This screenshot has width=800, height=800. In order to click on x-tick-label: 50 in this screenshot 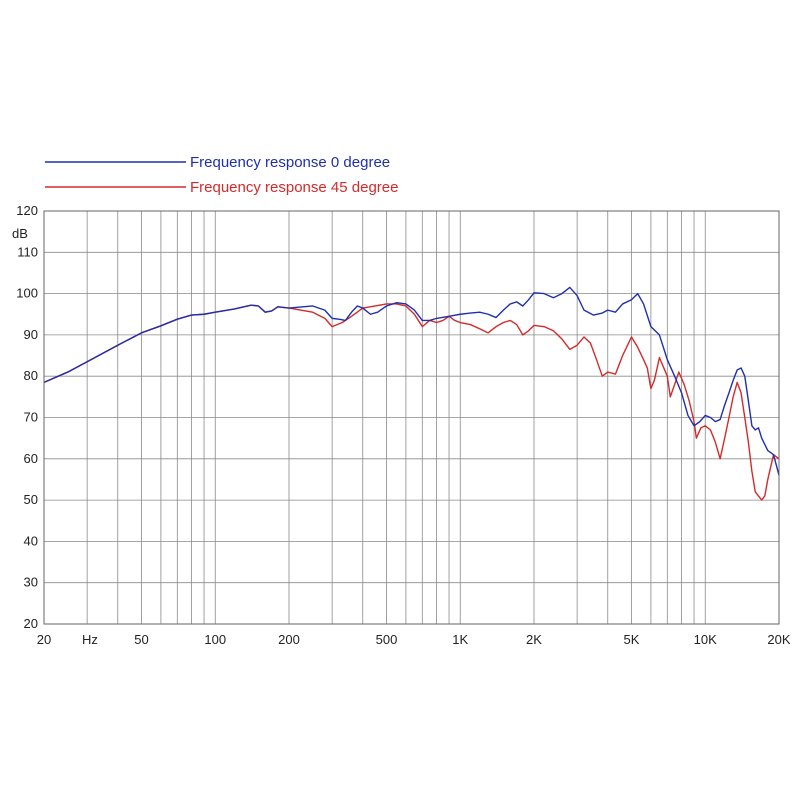, I will do `click(141, 639)`.